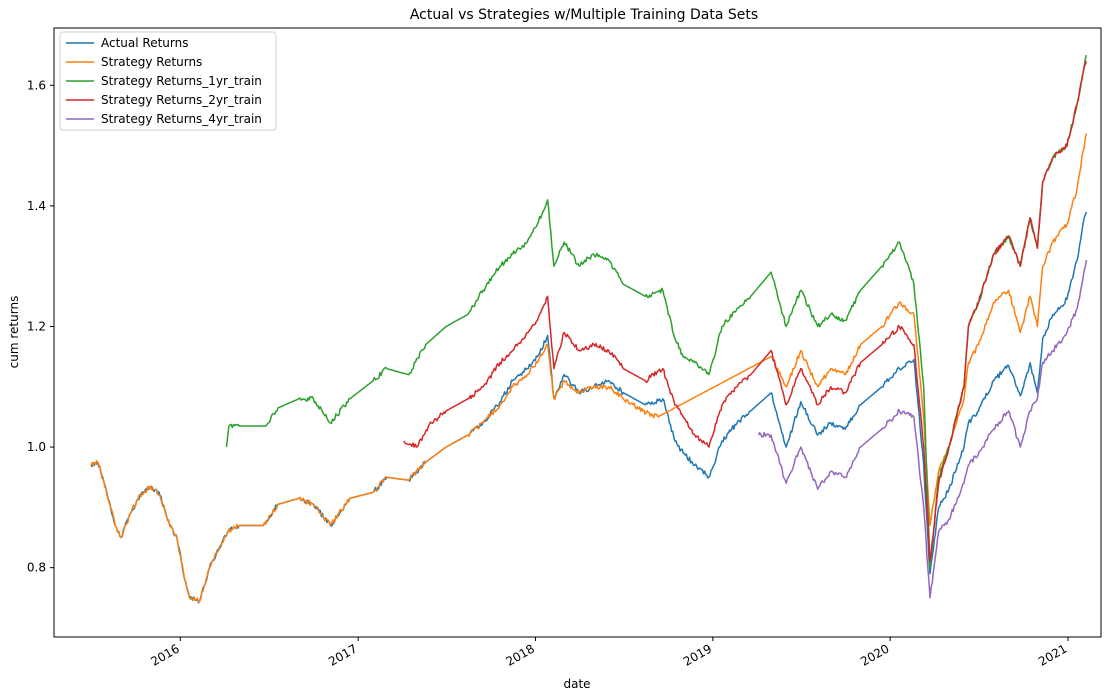  I want to click on y-tick-label: 1.2, so click(36, 326).